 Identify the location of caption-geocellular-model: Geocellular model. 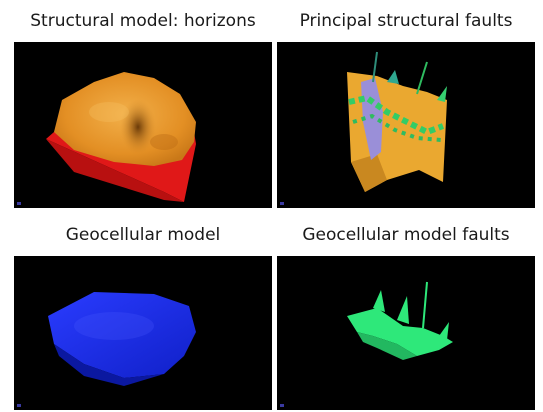
(143, 235).